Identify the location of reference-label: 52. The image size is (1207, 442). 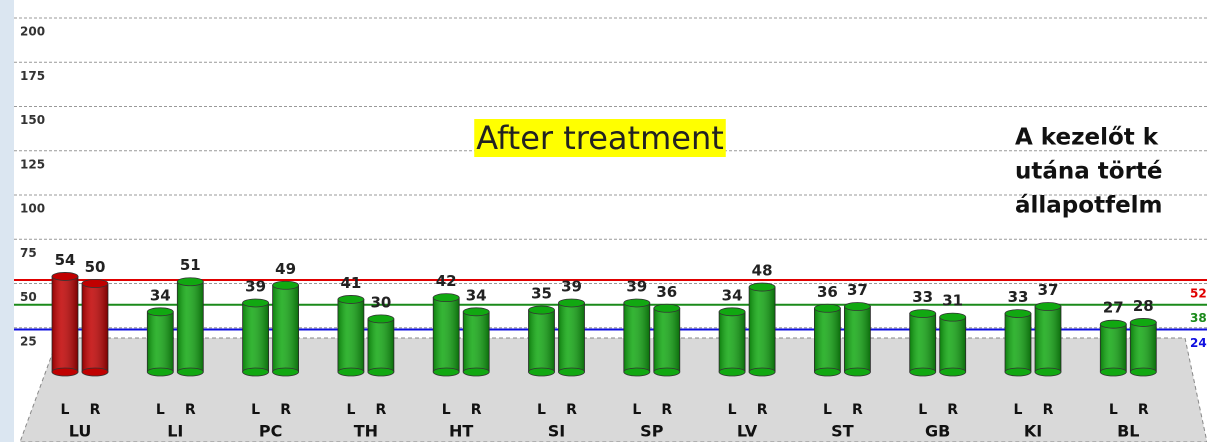
(1198, 293).